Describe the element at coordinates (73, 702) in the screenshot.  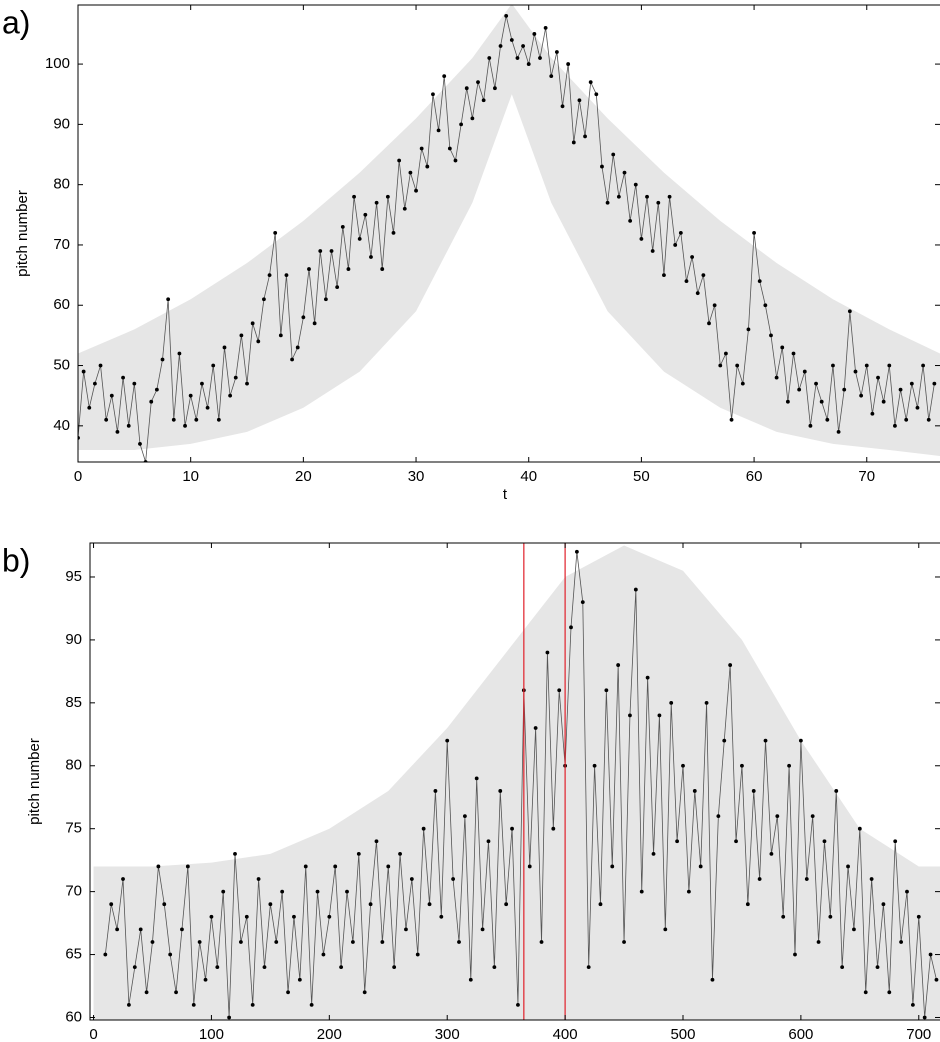
I see `y-tick-label: 85` at that location.